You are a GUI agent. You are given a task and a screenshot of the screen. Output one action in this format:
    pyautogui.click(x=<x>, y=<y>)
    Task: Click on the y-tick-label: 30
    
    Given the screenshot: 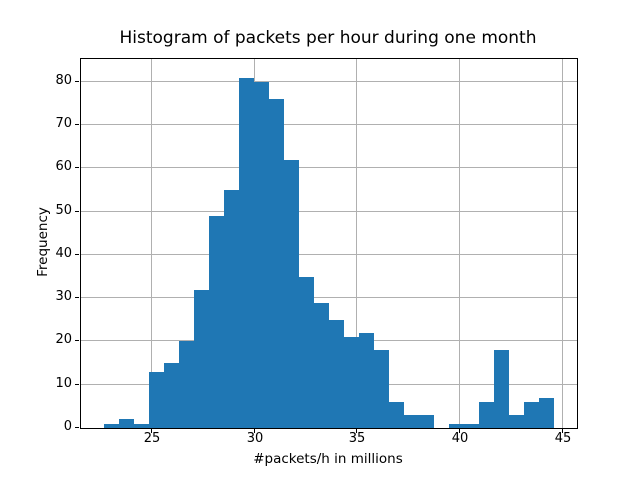 What is the action you would take?
    pyautogui.click(x=63, y=296)
    